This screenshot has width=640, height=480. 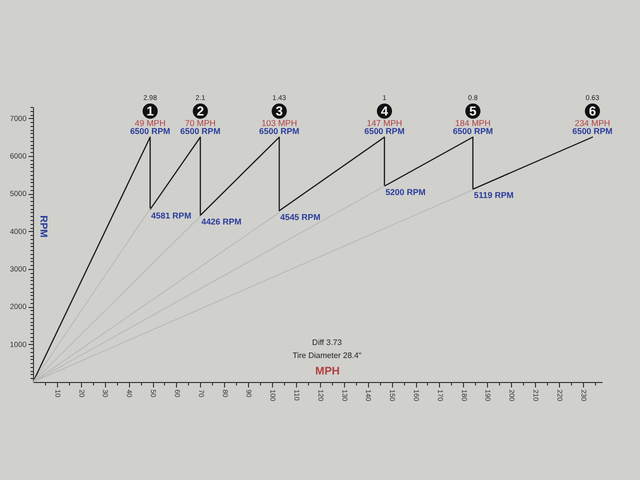 I want to click on annotation: 6, so click(x=592, y=111).